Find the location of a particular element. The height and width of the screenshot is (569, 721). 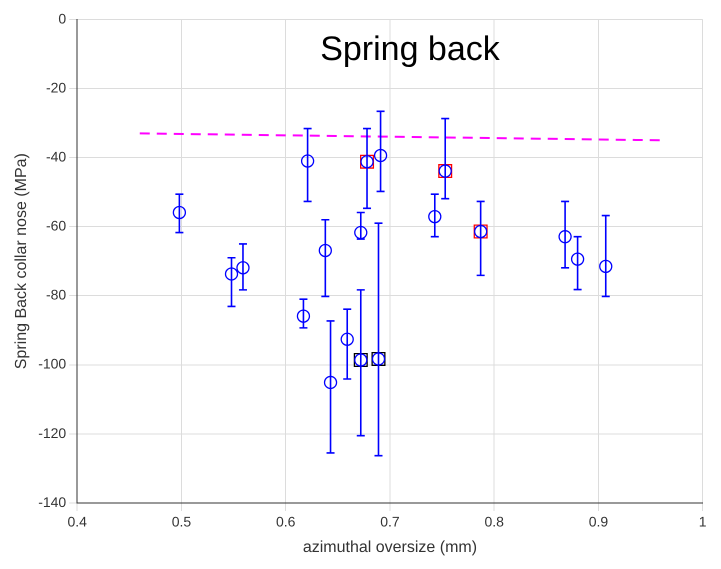

y-tick-label: 0 is located at coordinates (62, 18).